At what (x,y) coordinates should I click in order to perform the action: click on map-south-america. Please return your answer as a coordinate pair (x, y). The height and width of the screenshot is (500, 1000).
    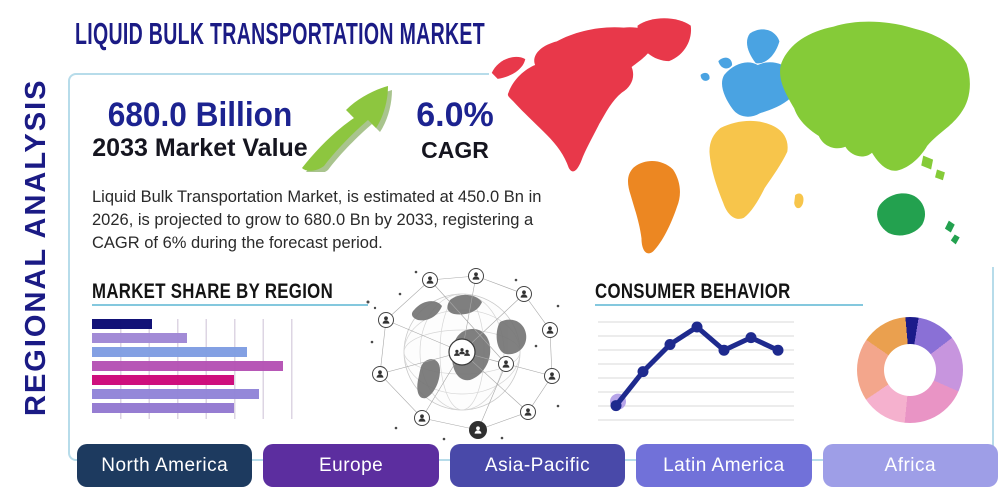
    Looking at the image, I should click on (653, 207).